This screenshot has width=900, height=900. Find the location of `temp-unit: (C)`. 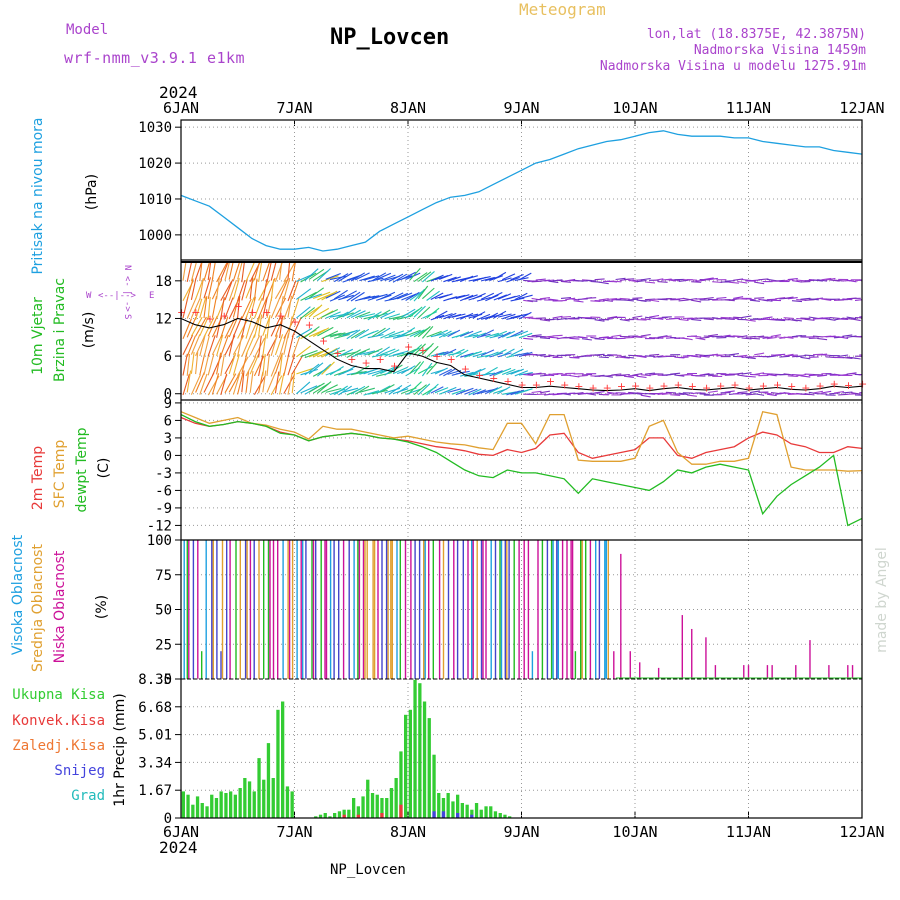

temp-unit: (C) is located at coordinates (104, 468).